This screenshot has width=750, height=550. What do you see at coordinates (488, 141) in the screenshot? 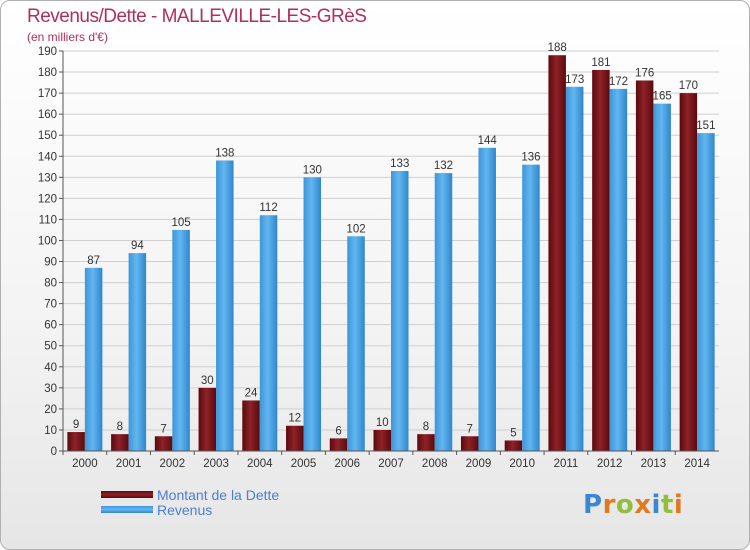
I see `data-label-revenus: 144` at bounding box center [488, 141].